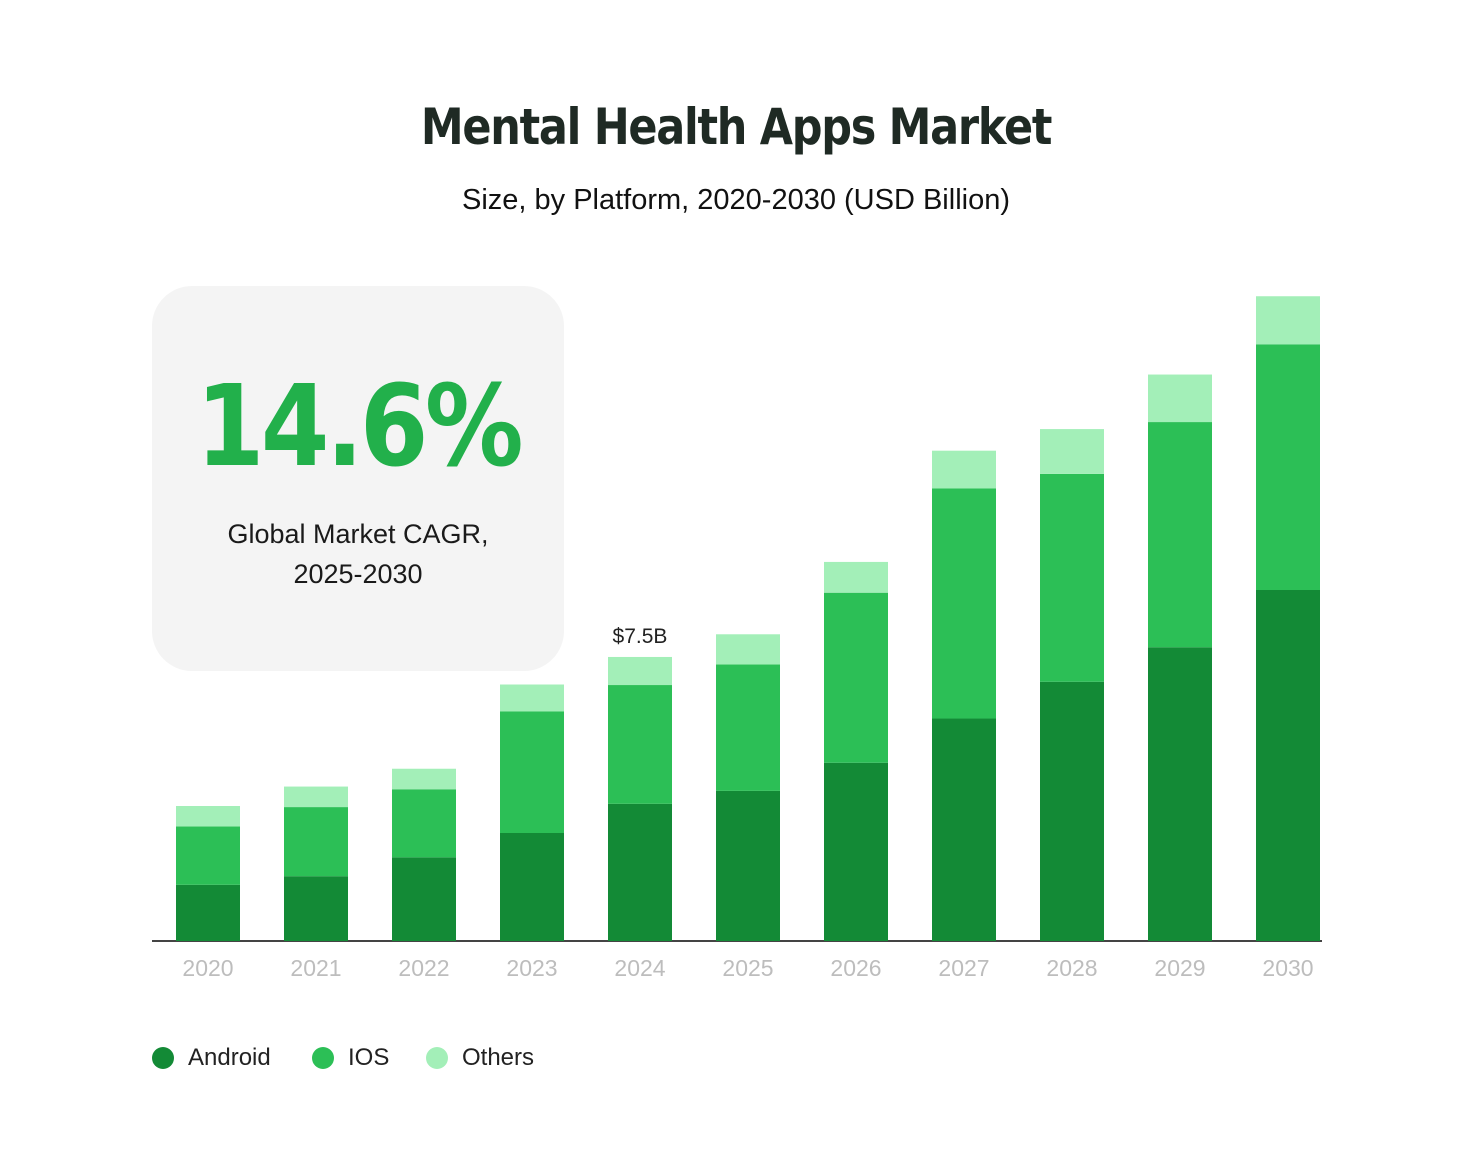  I want to click on bar-ios-2029, so click(1180, 535).